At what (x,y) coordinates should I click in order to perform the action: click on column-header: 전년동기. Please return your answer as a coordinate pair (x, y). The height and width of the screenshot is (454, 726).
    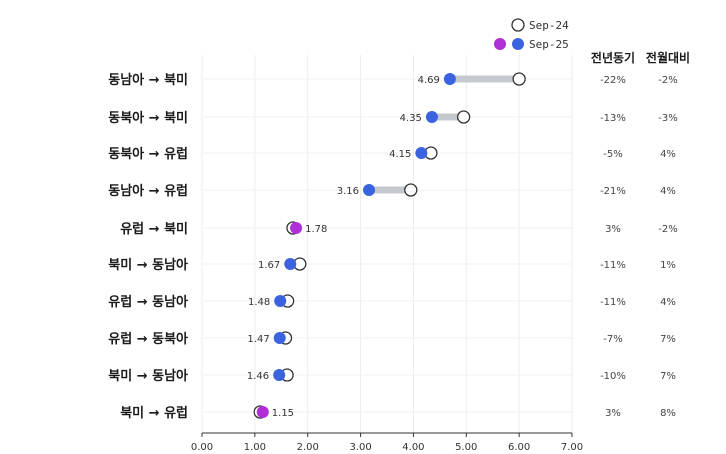
    Looking at the image, I should click on (613, 57).